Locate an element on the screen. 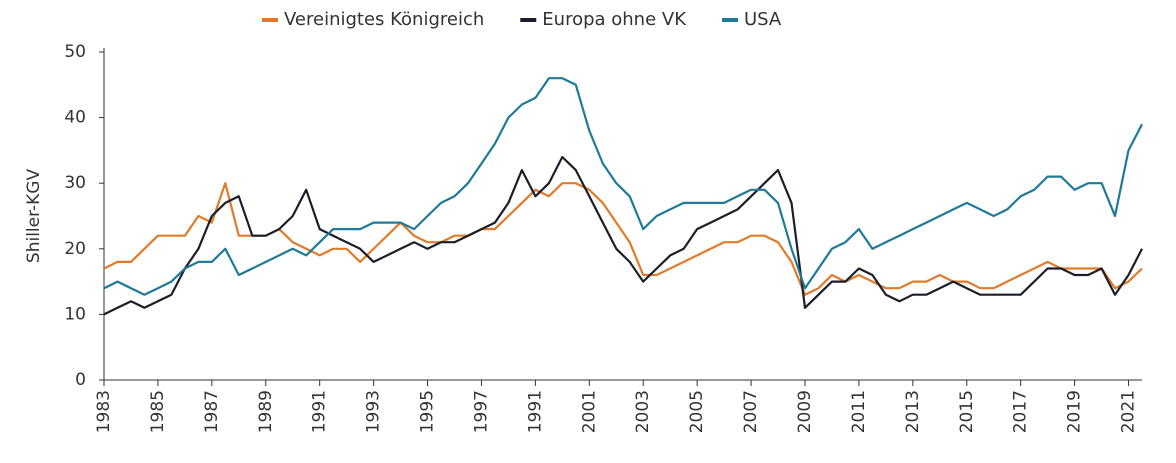 The width and height of the screenshot is (1176, 463). y-axis-label: Shiller-KGV is located at coordinates (34, 216).